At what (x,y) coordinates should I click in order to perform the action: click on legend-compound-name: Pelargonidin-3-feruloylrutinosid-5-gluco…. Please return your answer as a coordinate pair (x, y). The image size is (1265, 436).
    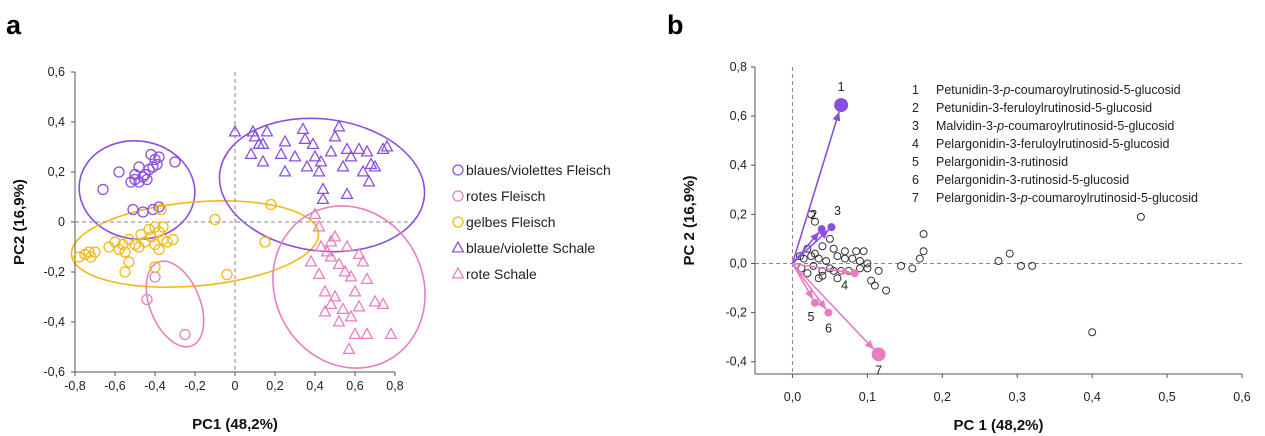
    Looking at the image, I should click on (1053, 144).